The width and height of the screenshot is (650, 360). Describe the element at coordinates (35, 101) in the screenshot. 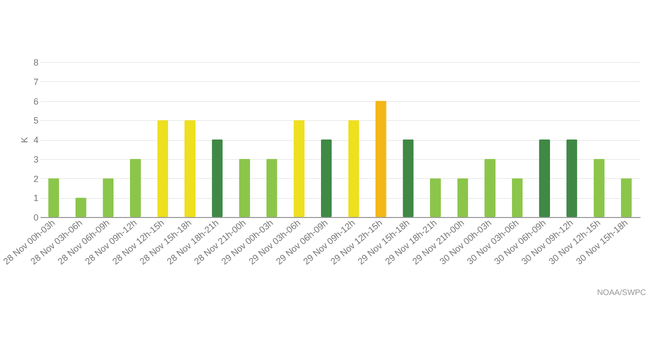

I see `y-tick-label: 6` at that location.